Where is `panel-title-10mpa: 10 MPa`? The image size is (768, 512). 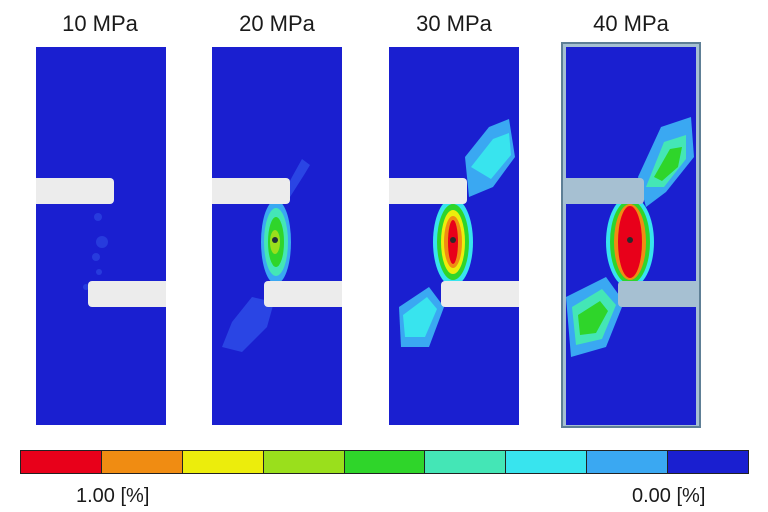
panel-title-10mpa: 10 MPa is located at coordinates (100, 23).